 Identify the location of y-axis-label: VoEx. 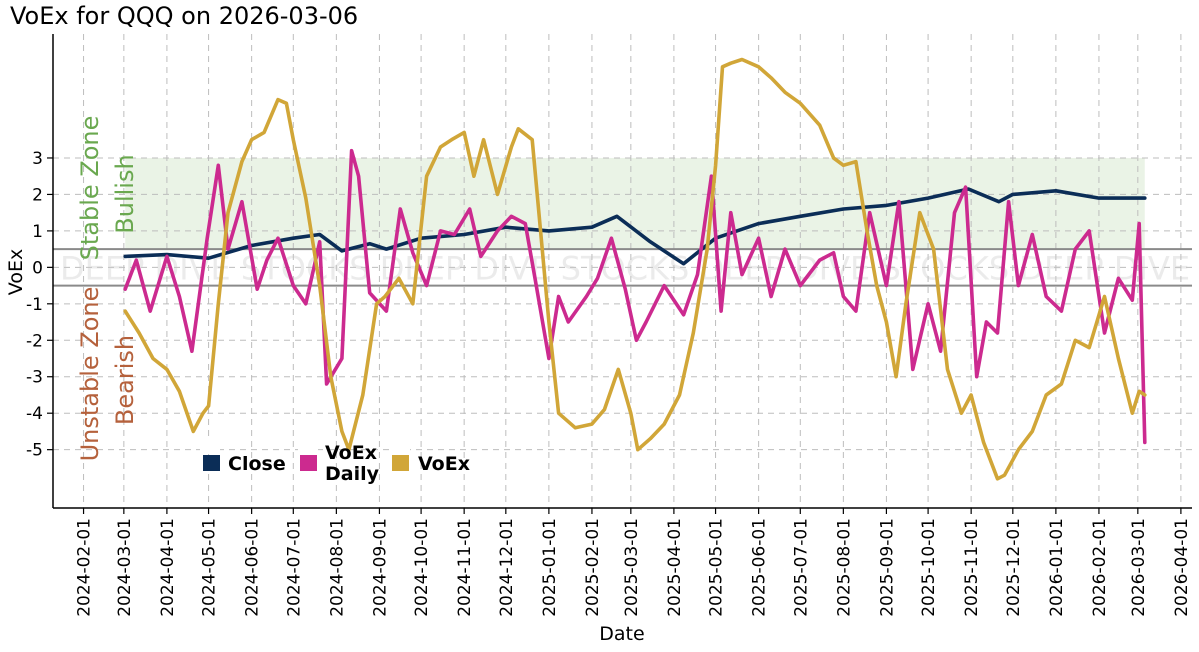
(16, 272).